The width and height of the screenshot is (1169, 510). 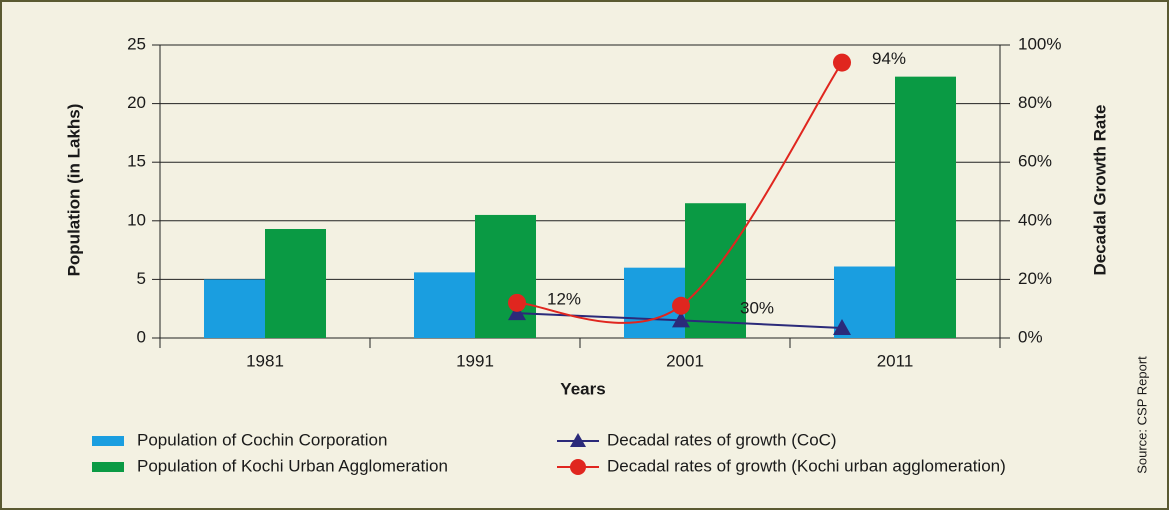 What do you see at coordinates (1099, 190) in the screenshot?
I see `y2-axis-label: Decadal Growth Rate` at bounding box center [1099, 190].